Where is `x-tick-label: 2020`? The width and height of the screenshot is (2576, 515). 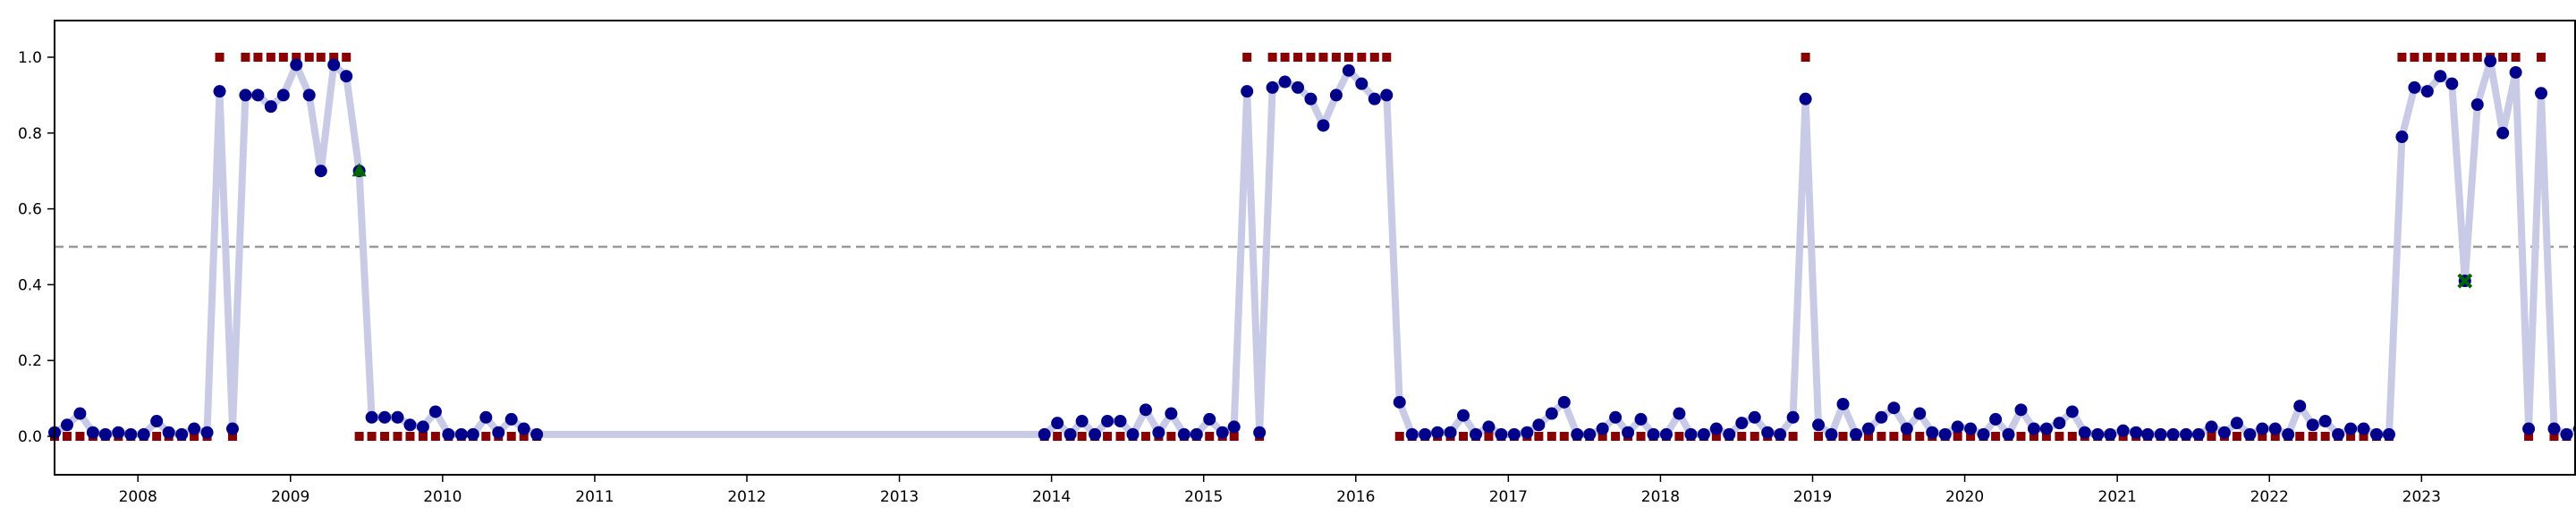
x-tick-label: 2020 is located at coordinates (1964, 497).